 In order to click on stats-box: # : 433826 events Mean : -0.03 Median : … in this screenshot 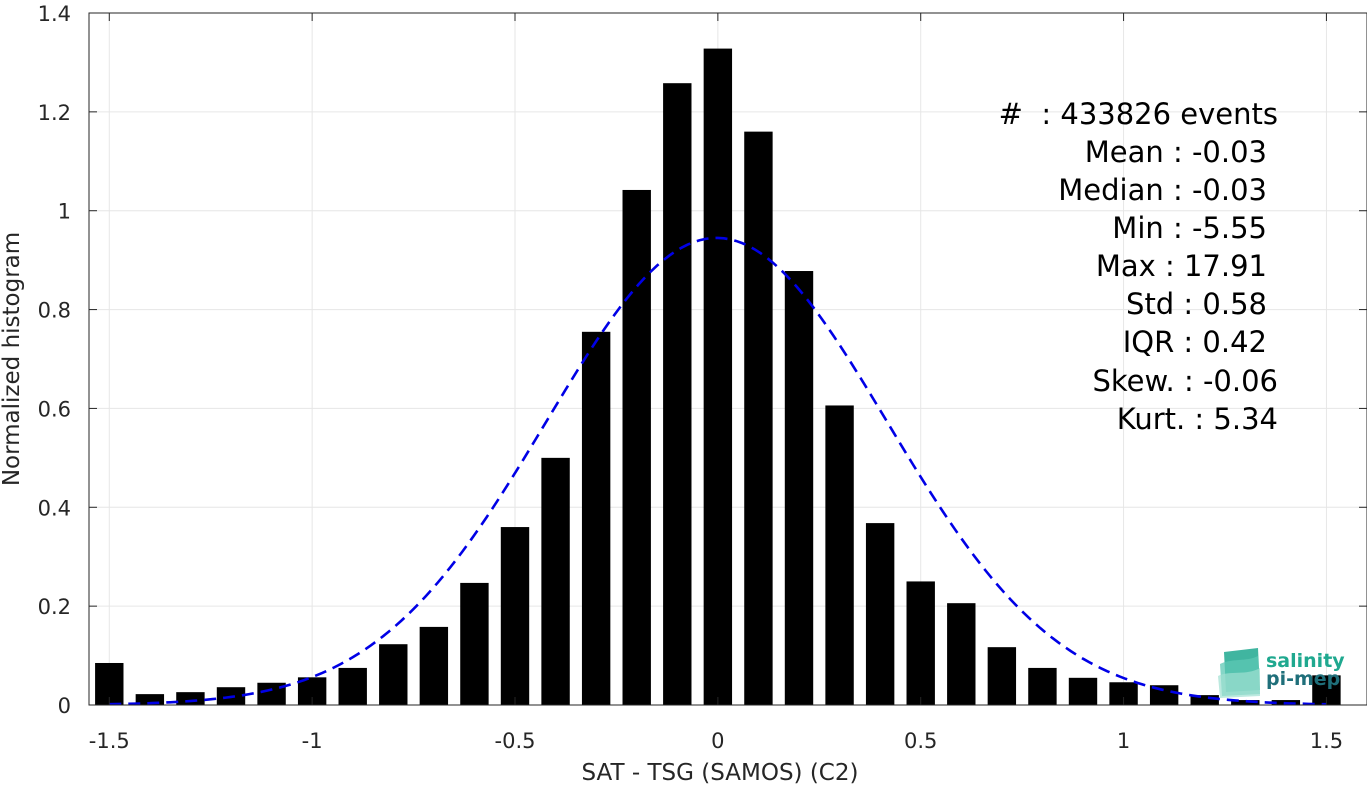, I will do `click(1138, 266)`.